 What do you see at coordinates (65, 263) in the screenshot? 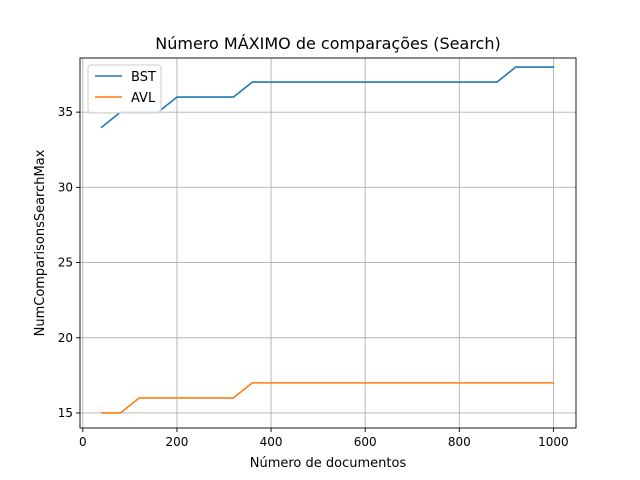
I see `y-tick-label: 25` at bounding box center [65, 263].